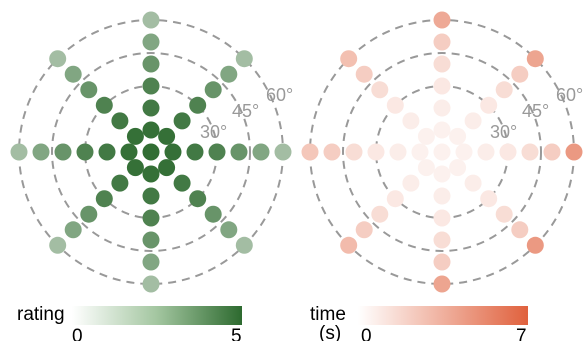 The width and height of the screenshot is (585, 341). What do you see at coordinates (569, 95) in the screenshot?
I see `time-ring-label-60: 60°` at bounding box center [569, 95].